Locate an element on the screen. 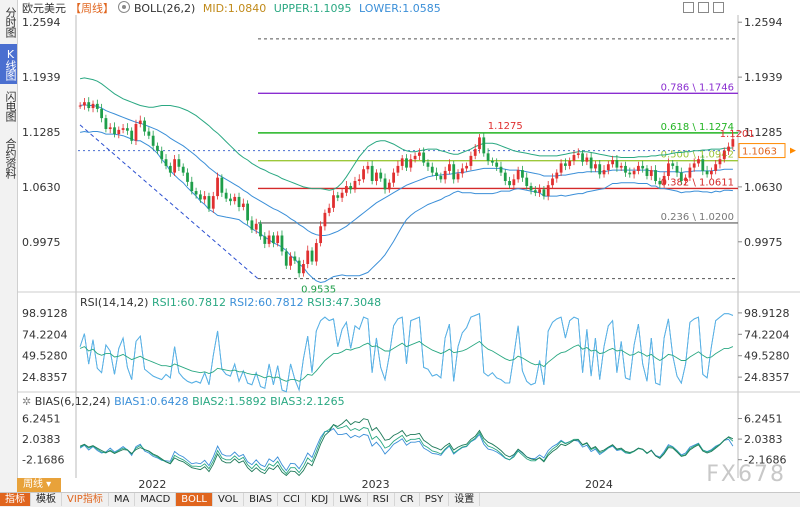  close-window-icon is located at coordinates (718, 7).